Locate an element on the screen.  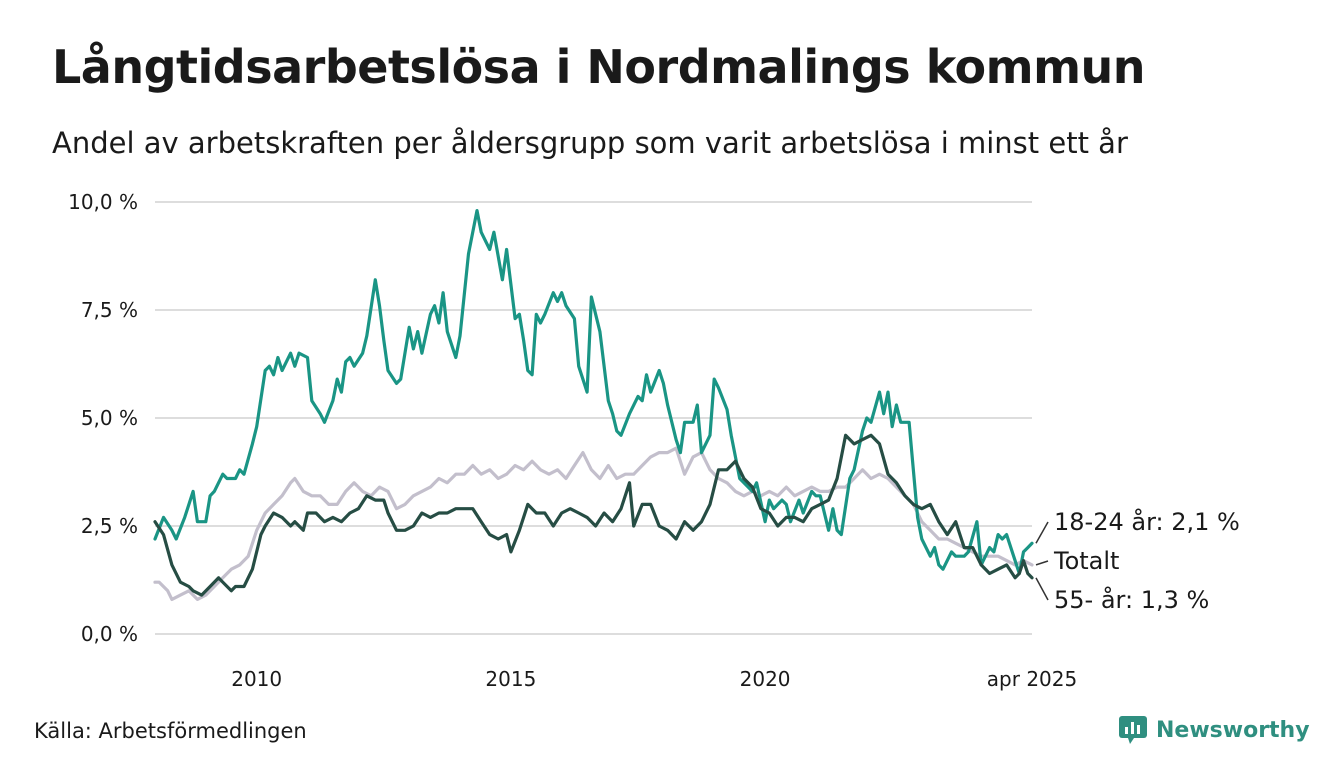
x-tick-label: 2015 is located at coordinates (510, 679).